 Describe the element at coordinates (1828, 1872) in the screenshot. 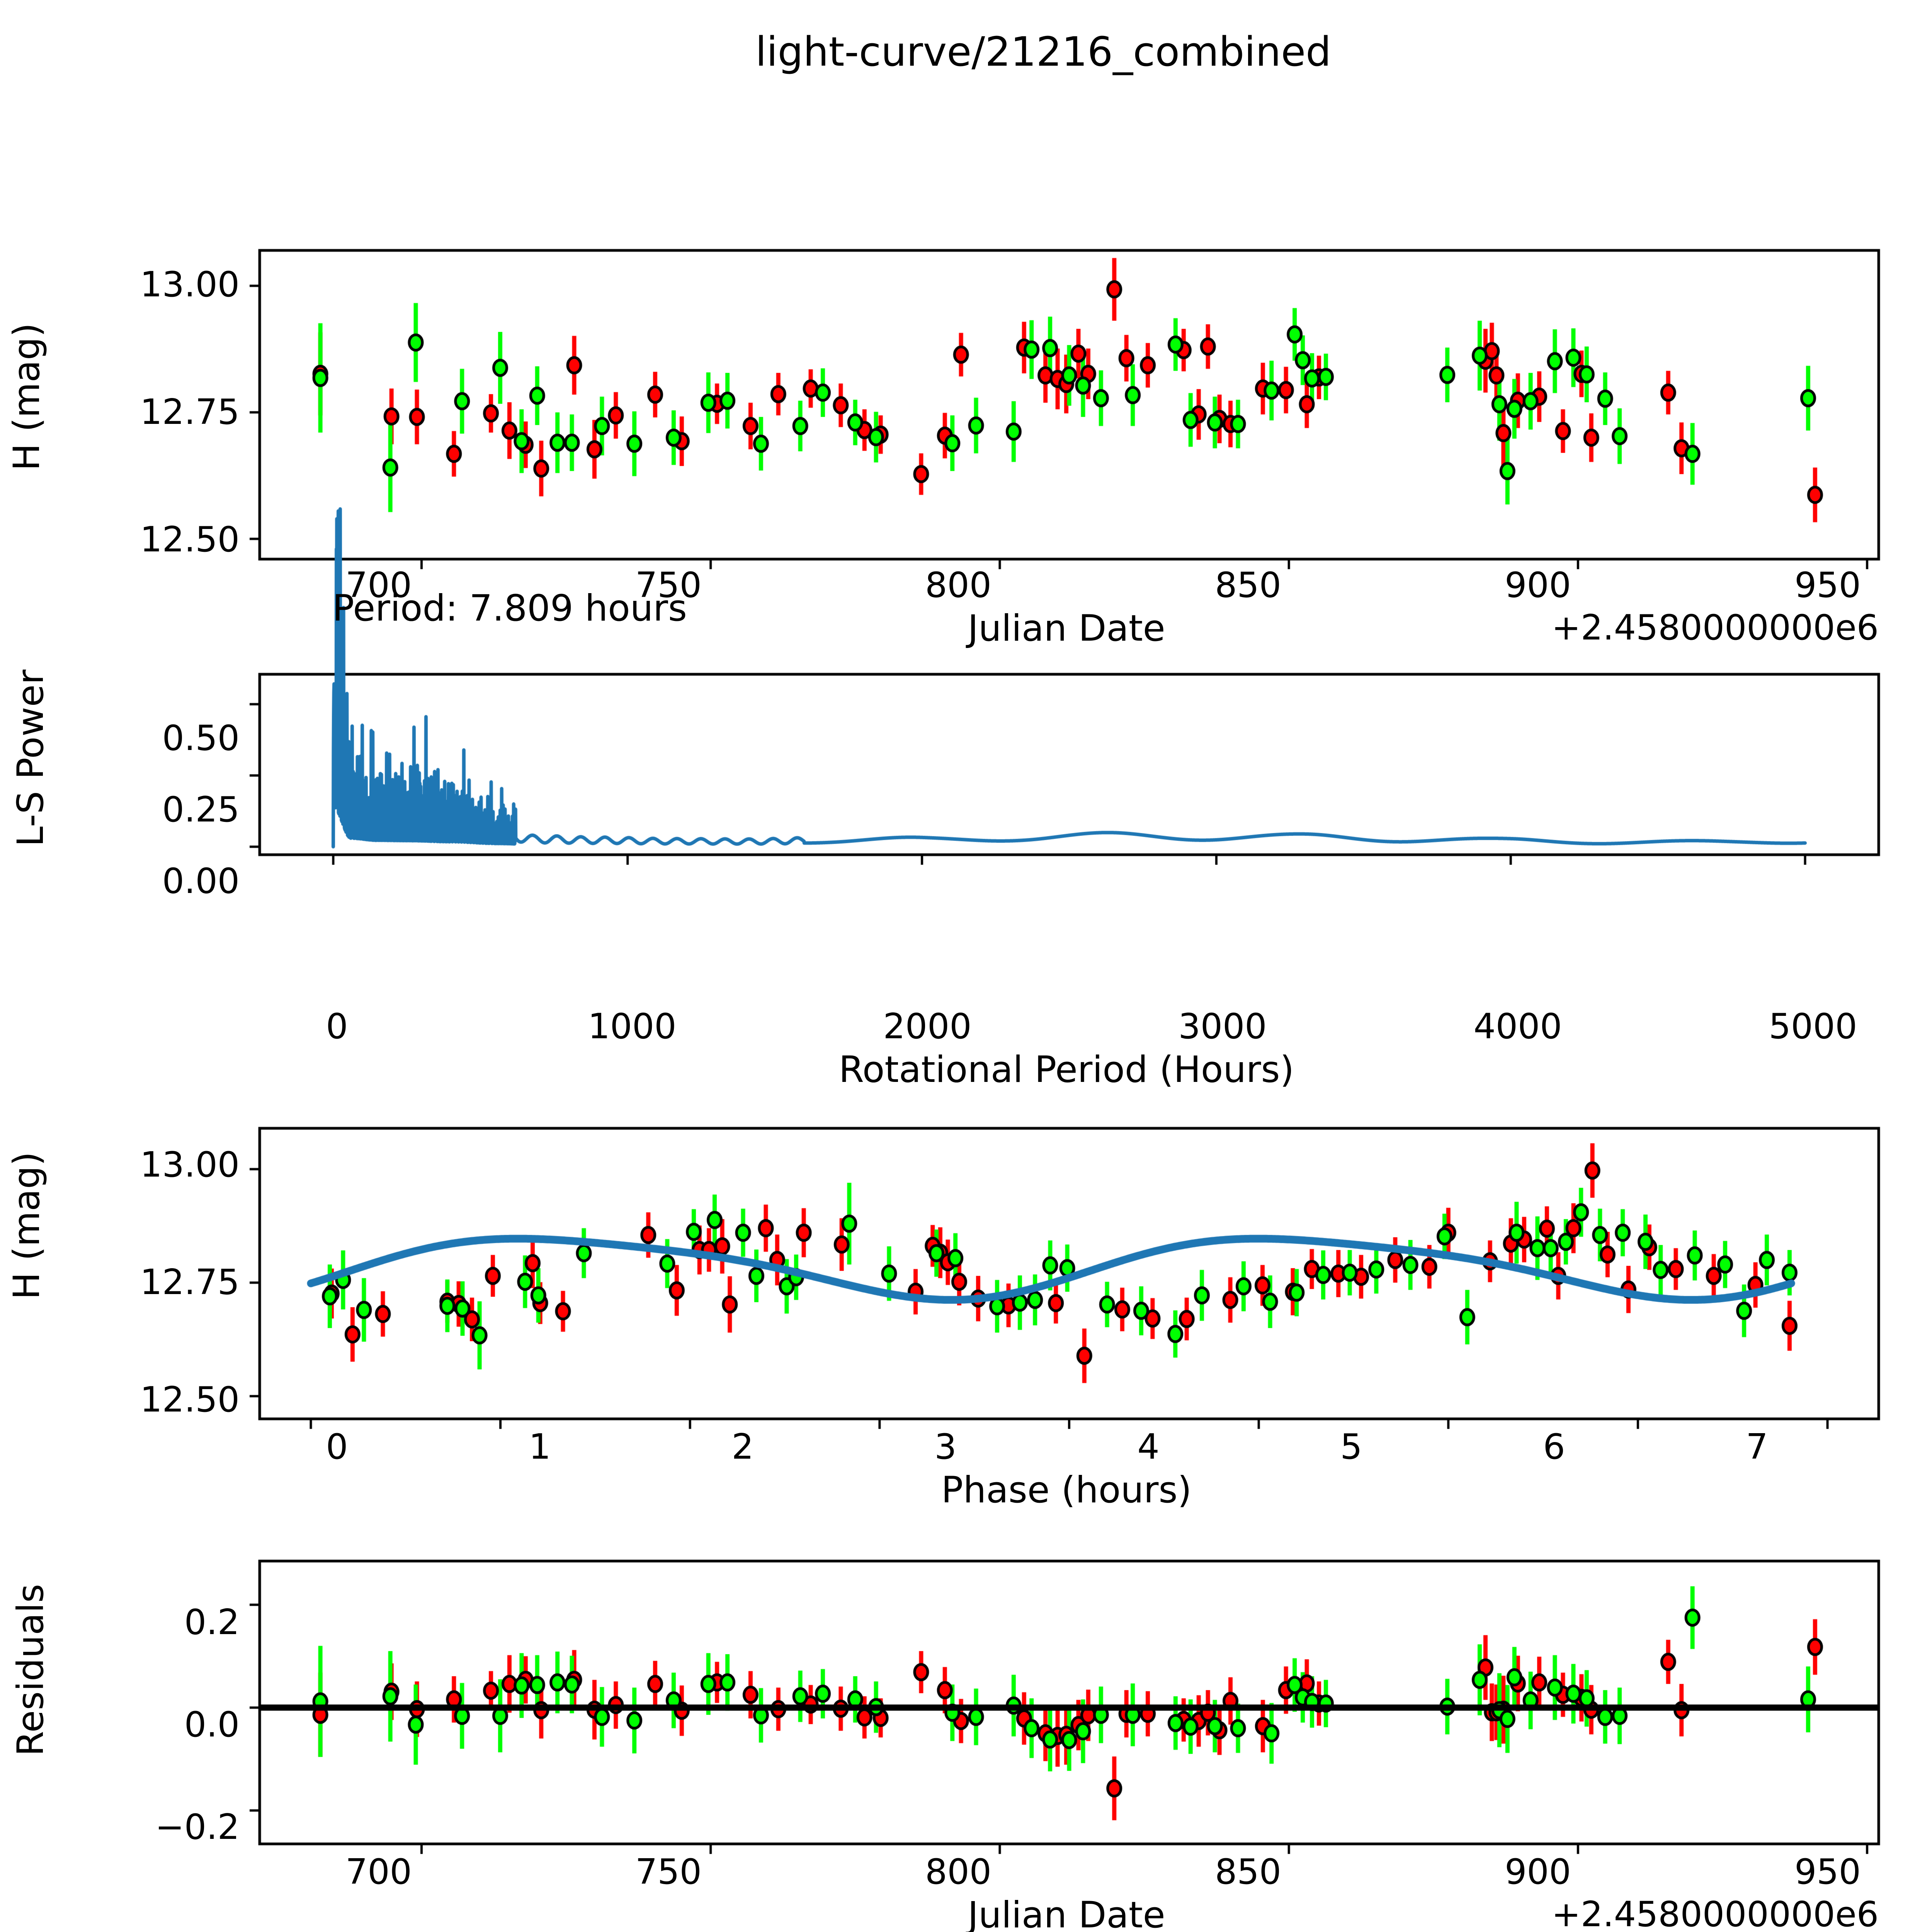

I see `panel4-xtick-5: 950` at that location.